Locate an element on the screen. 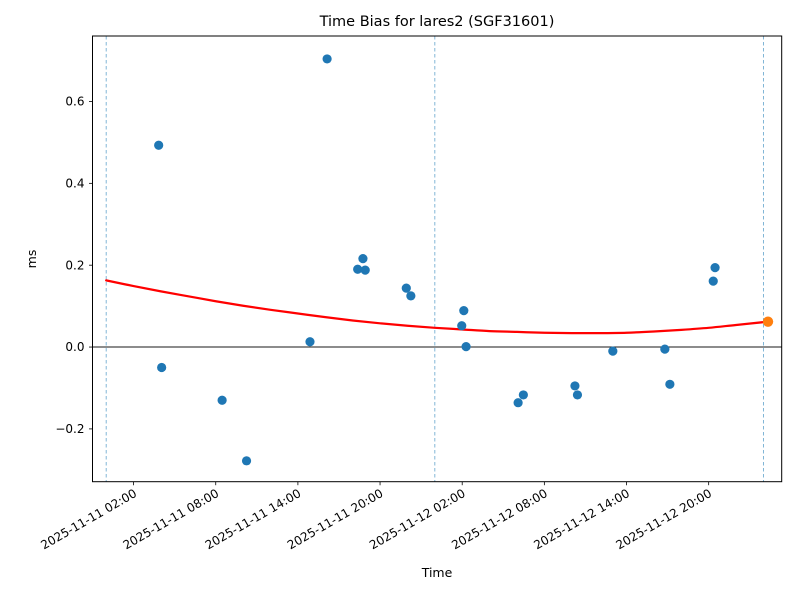  y-tick-label: 0.0 is located at coordinates (74, 347).